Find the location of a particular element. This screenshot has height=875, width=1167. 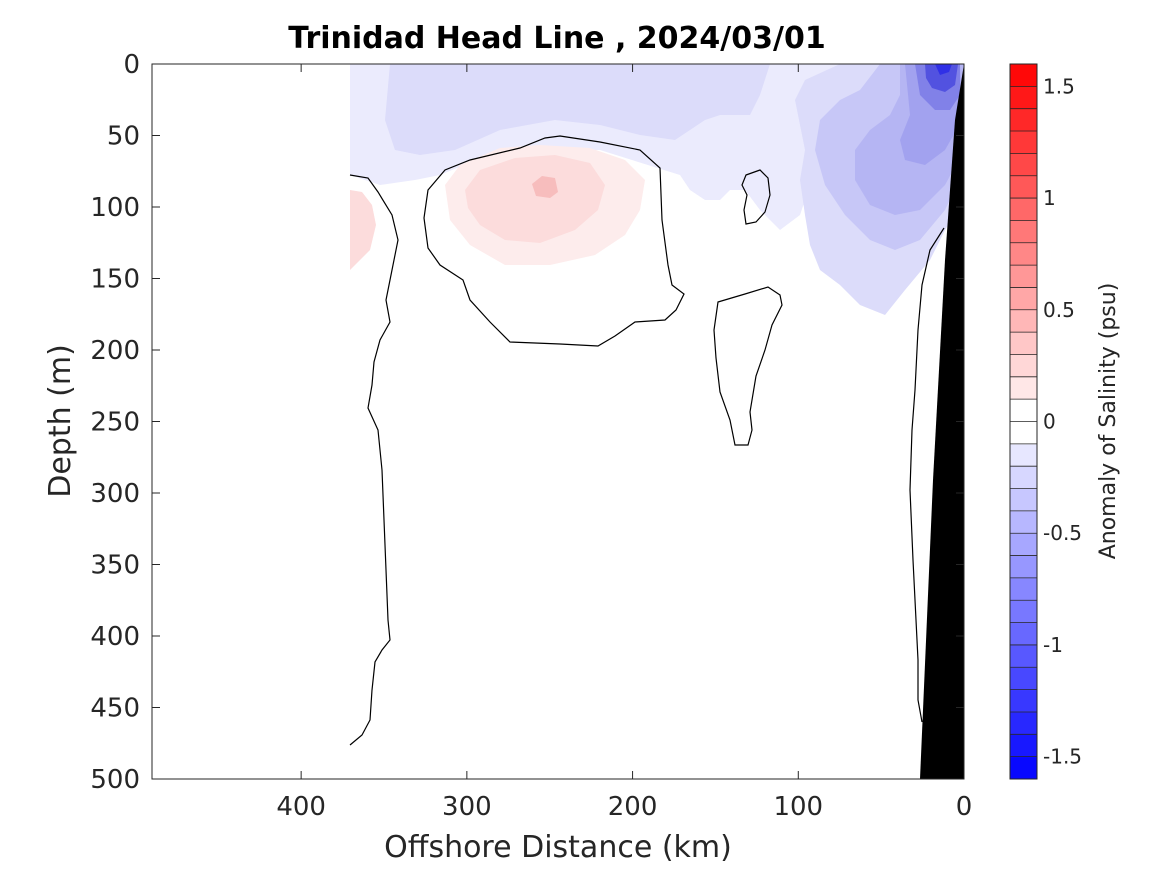

y-tick-label: 300 is located at coordinates (115, 494).